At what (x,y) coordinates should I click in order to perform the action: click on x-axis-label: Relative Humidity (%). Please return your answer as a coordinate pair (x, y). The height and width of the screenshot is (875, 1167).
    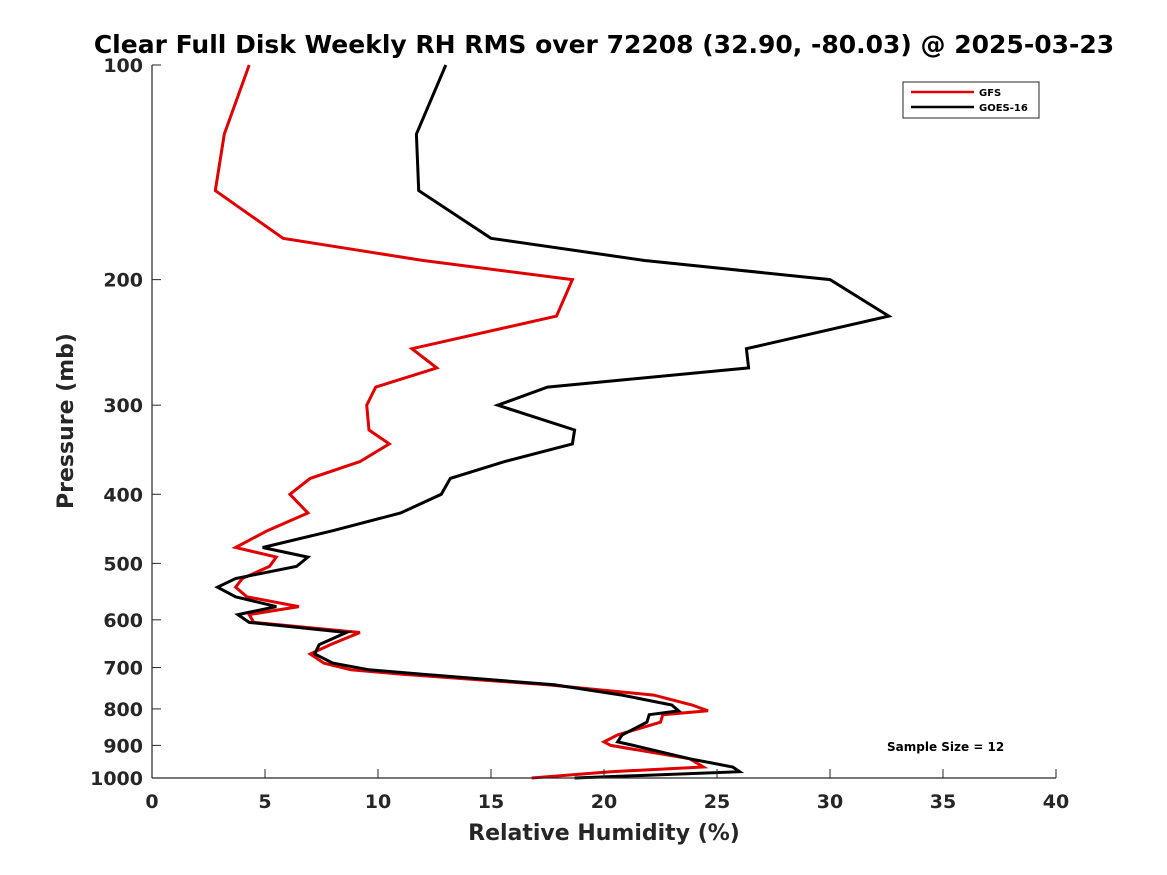
    Looking at the image, I should click on (604, 833).